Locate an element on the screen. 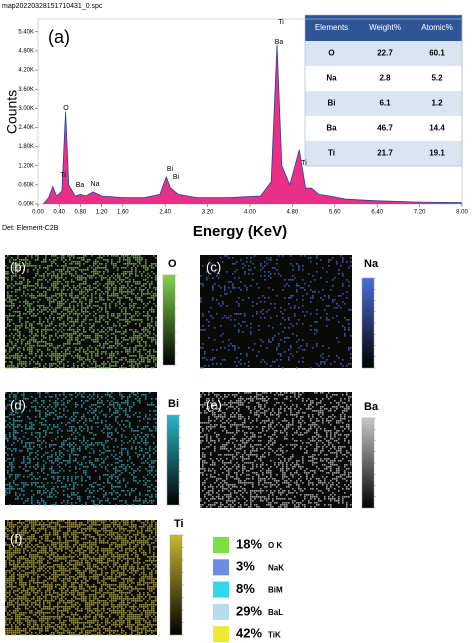  y-tick-label: 4.20K is located at coordinates (26, 71).